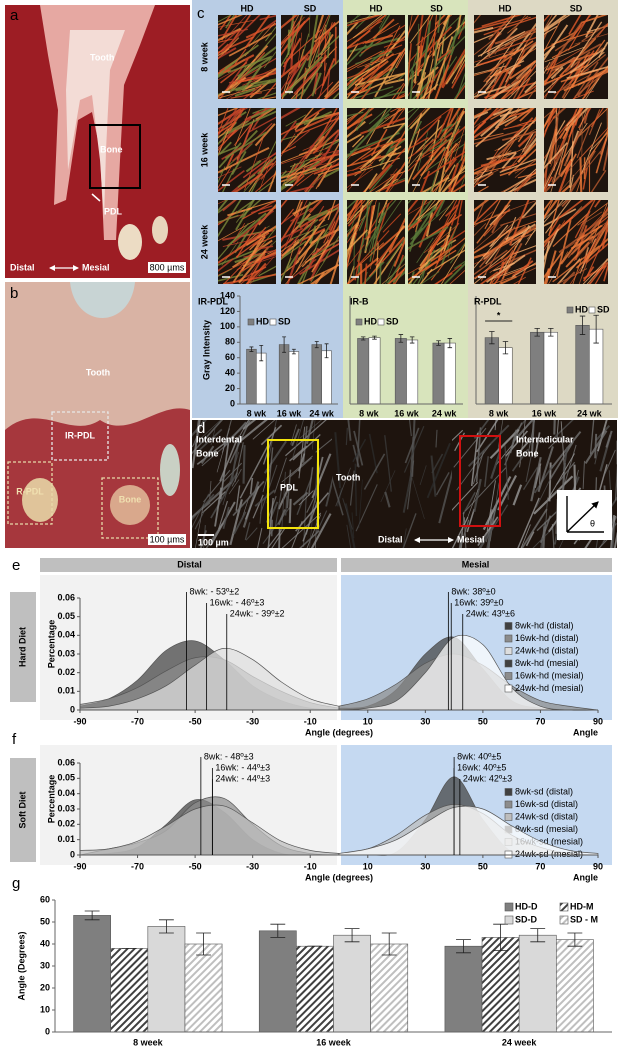 This screenshot has width=620, height=1050. I want to click on x-tick-label: 90, so click(598, 721).